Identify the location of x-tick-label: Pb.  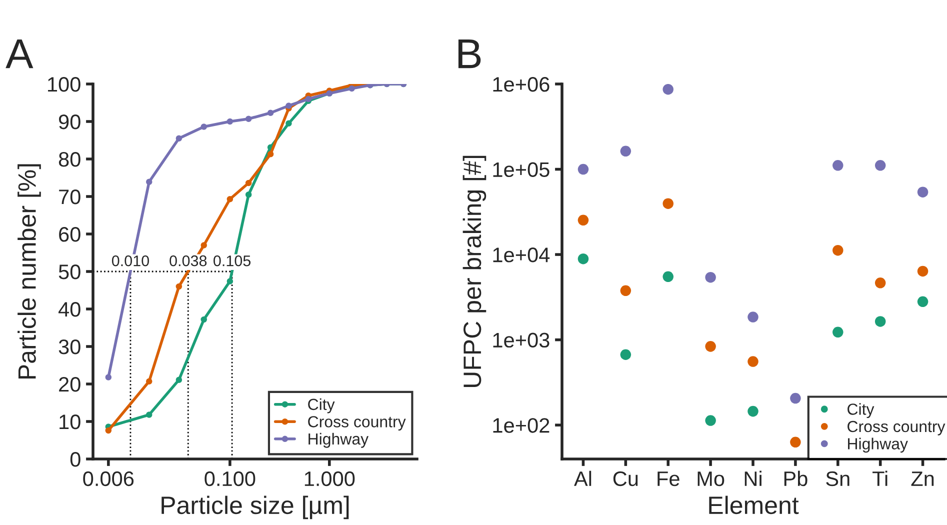
(796, 478).